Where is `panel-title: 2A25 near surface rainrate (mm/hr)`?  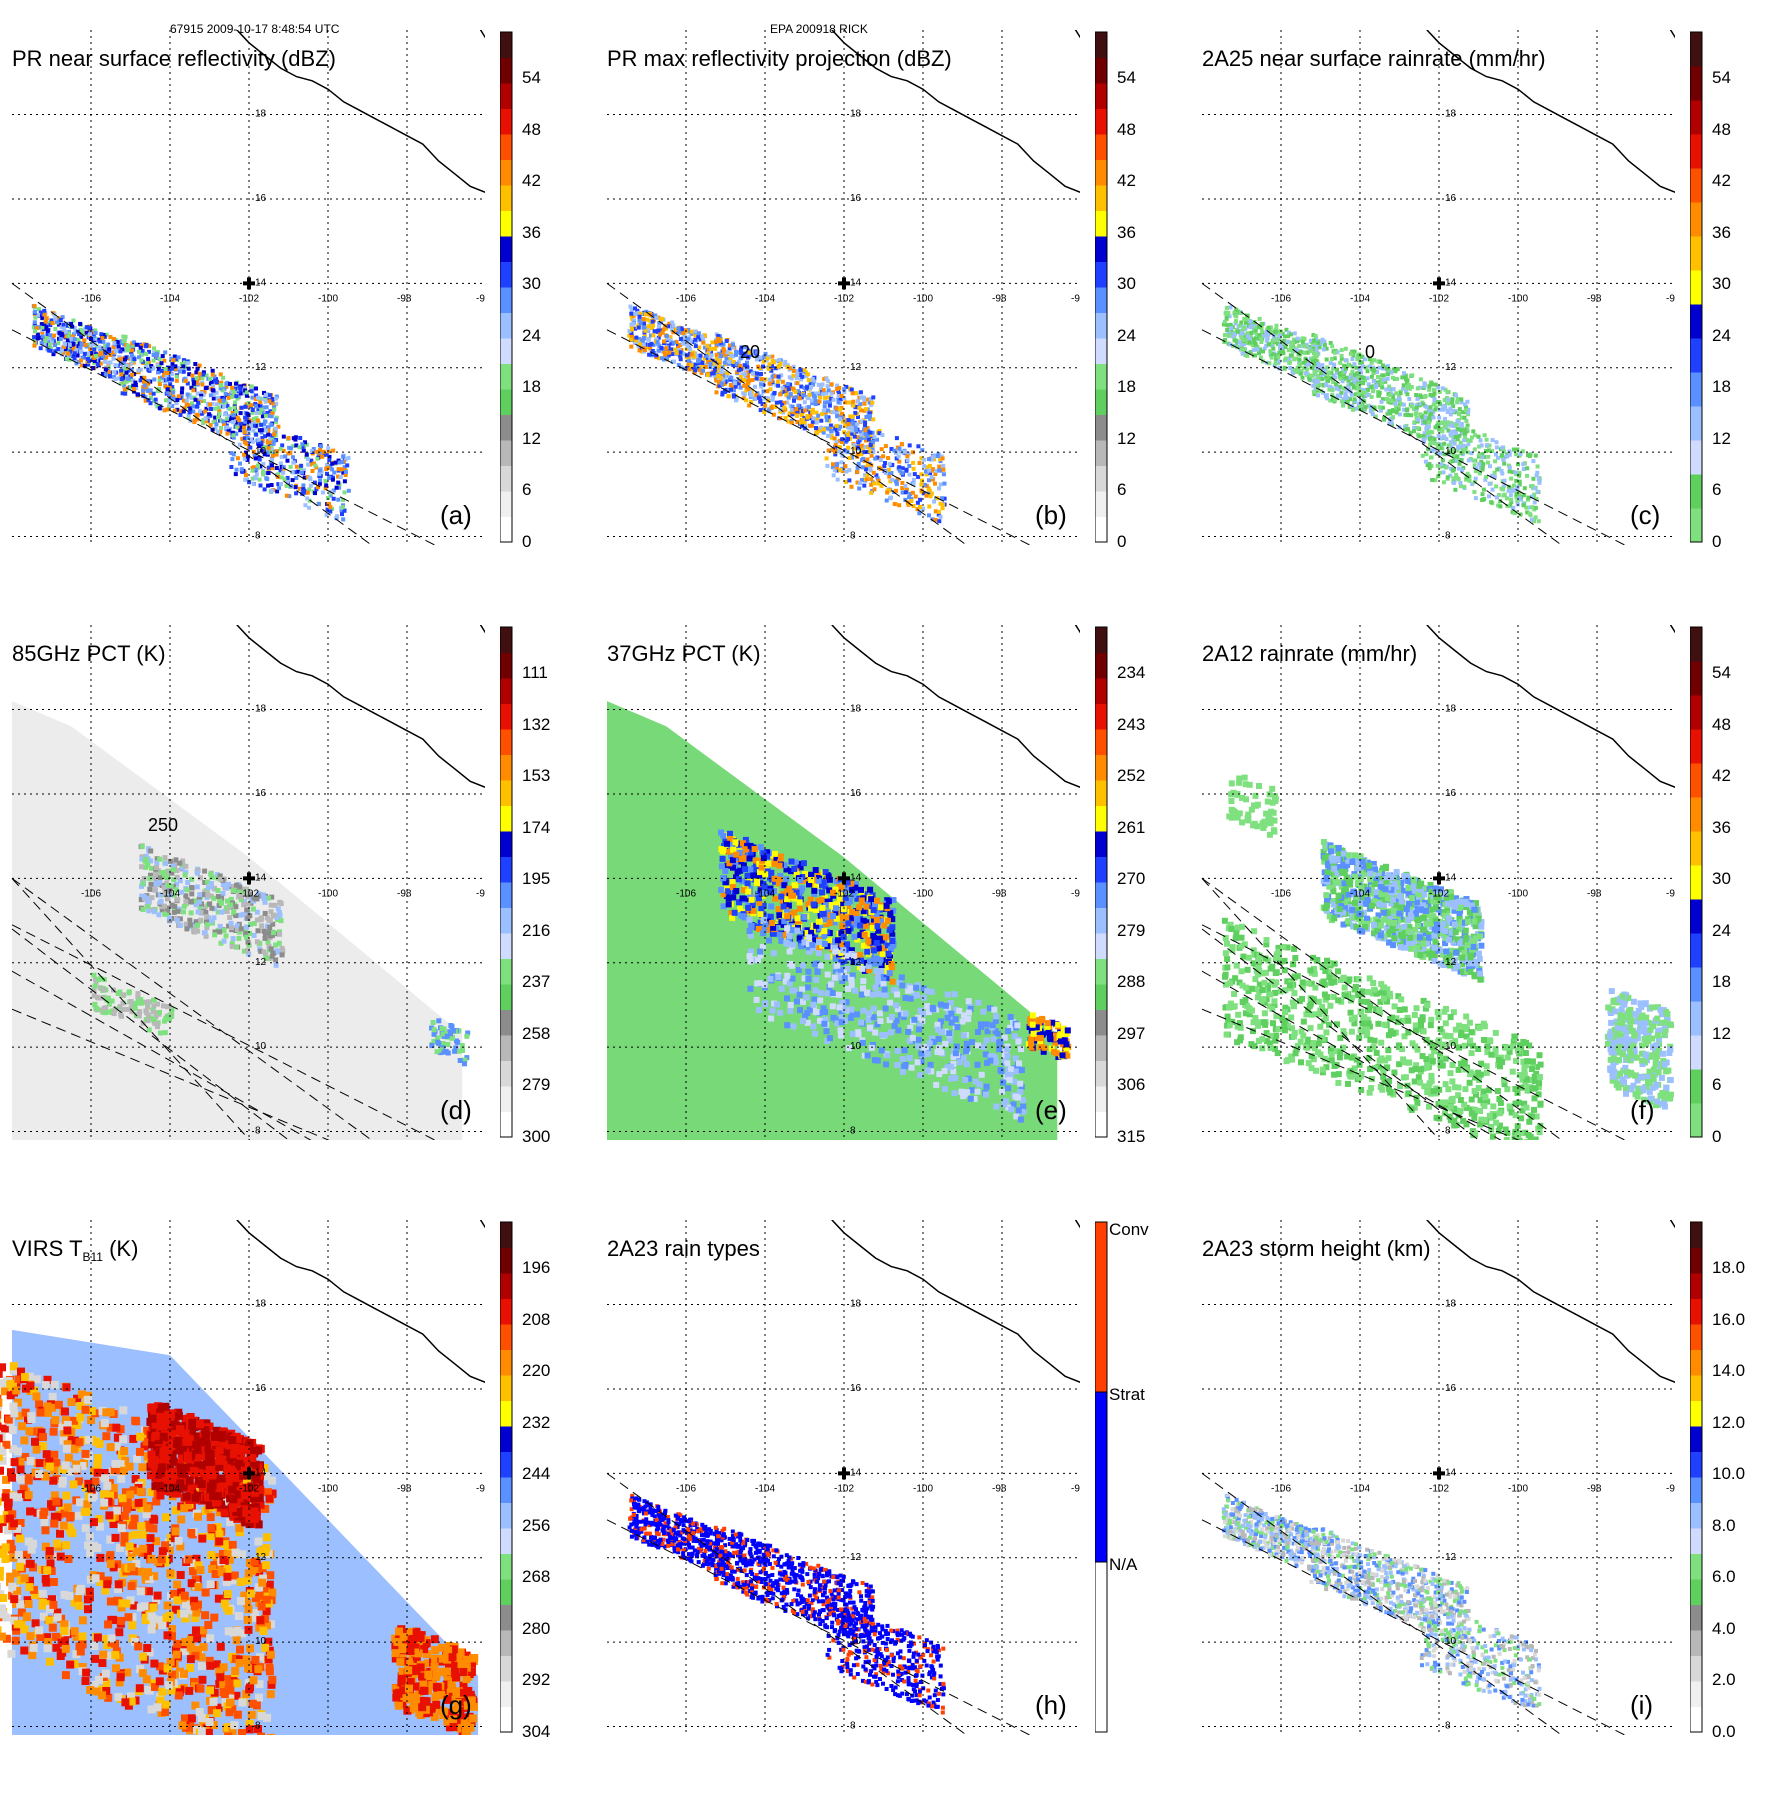
panel-title: 2A25 near surface rainrate (mm/hr) is located at coordinates (1374, 59).